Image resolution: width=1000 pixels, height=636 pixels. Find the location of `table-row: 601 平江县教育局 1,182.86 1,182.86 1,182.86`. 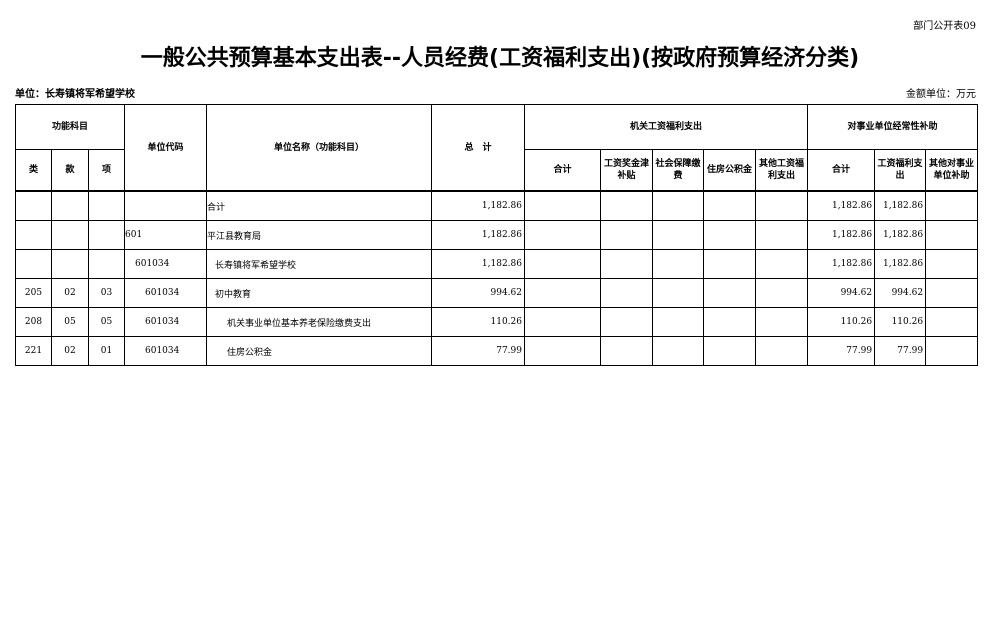

table-row: 601 平江县教育局 1,182.86 1,182.86 1,182.86 is located at coordinates (497, 235).